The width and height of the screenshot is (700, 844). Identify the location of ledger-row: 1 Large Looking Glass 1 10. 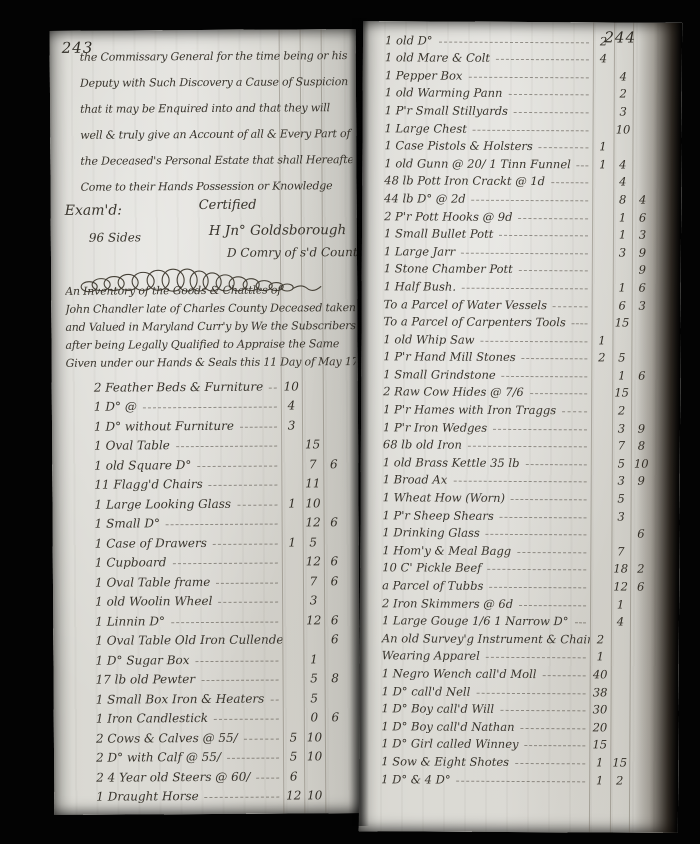
(204, 500).